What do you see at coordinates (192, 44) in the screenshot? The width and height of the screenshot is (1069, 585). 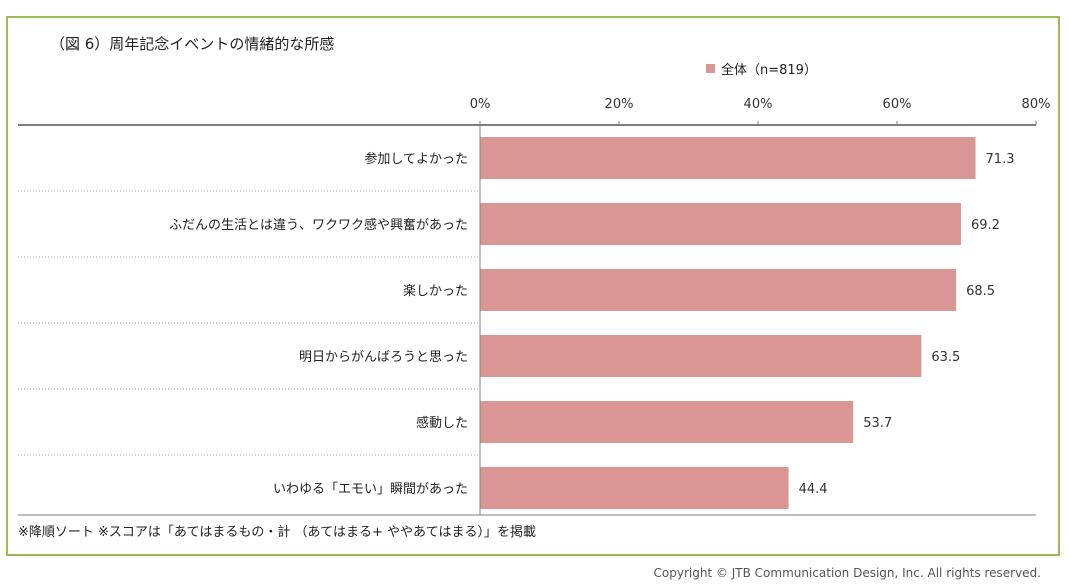 I see `chart-title: （図 6）周年記念イベントの情緒的な所感` at bounding box center [192, 44].